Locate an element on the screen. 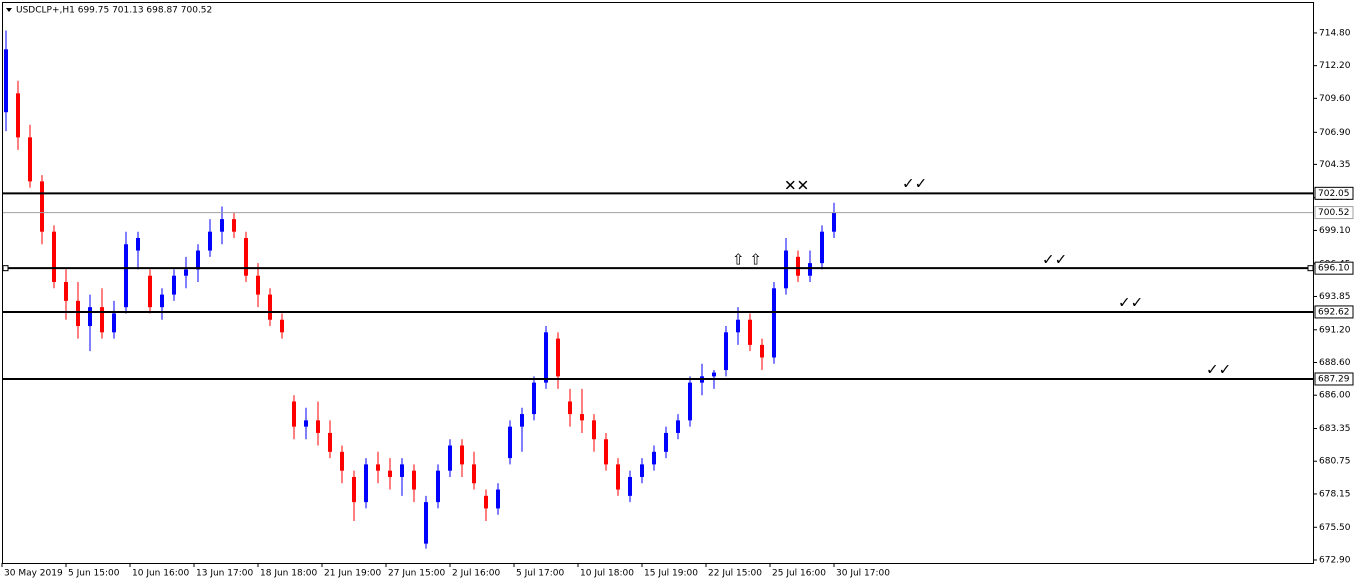  x-tick-label: 21 Jun 19:00 is located at coordinates (352, 574).